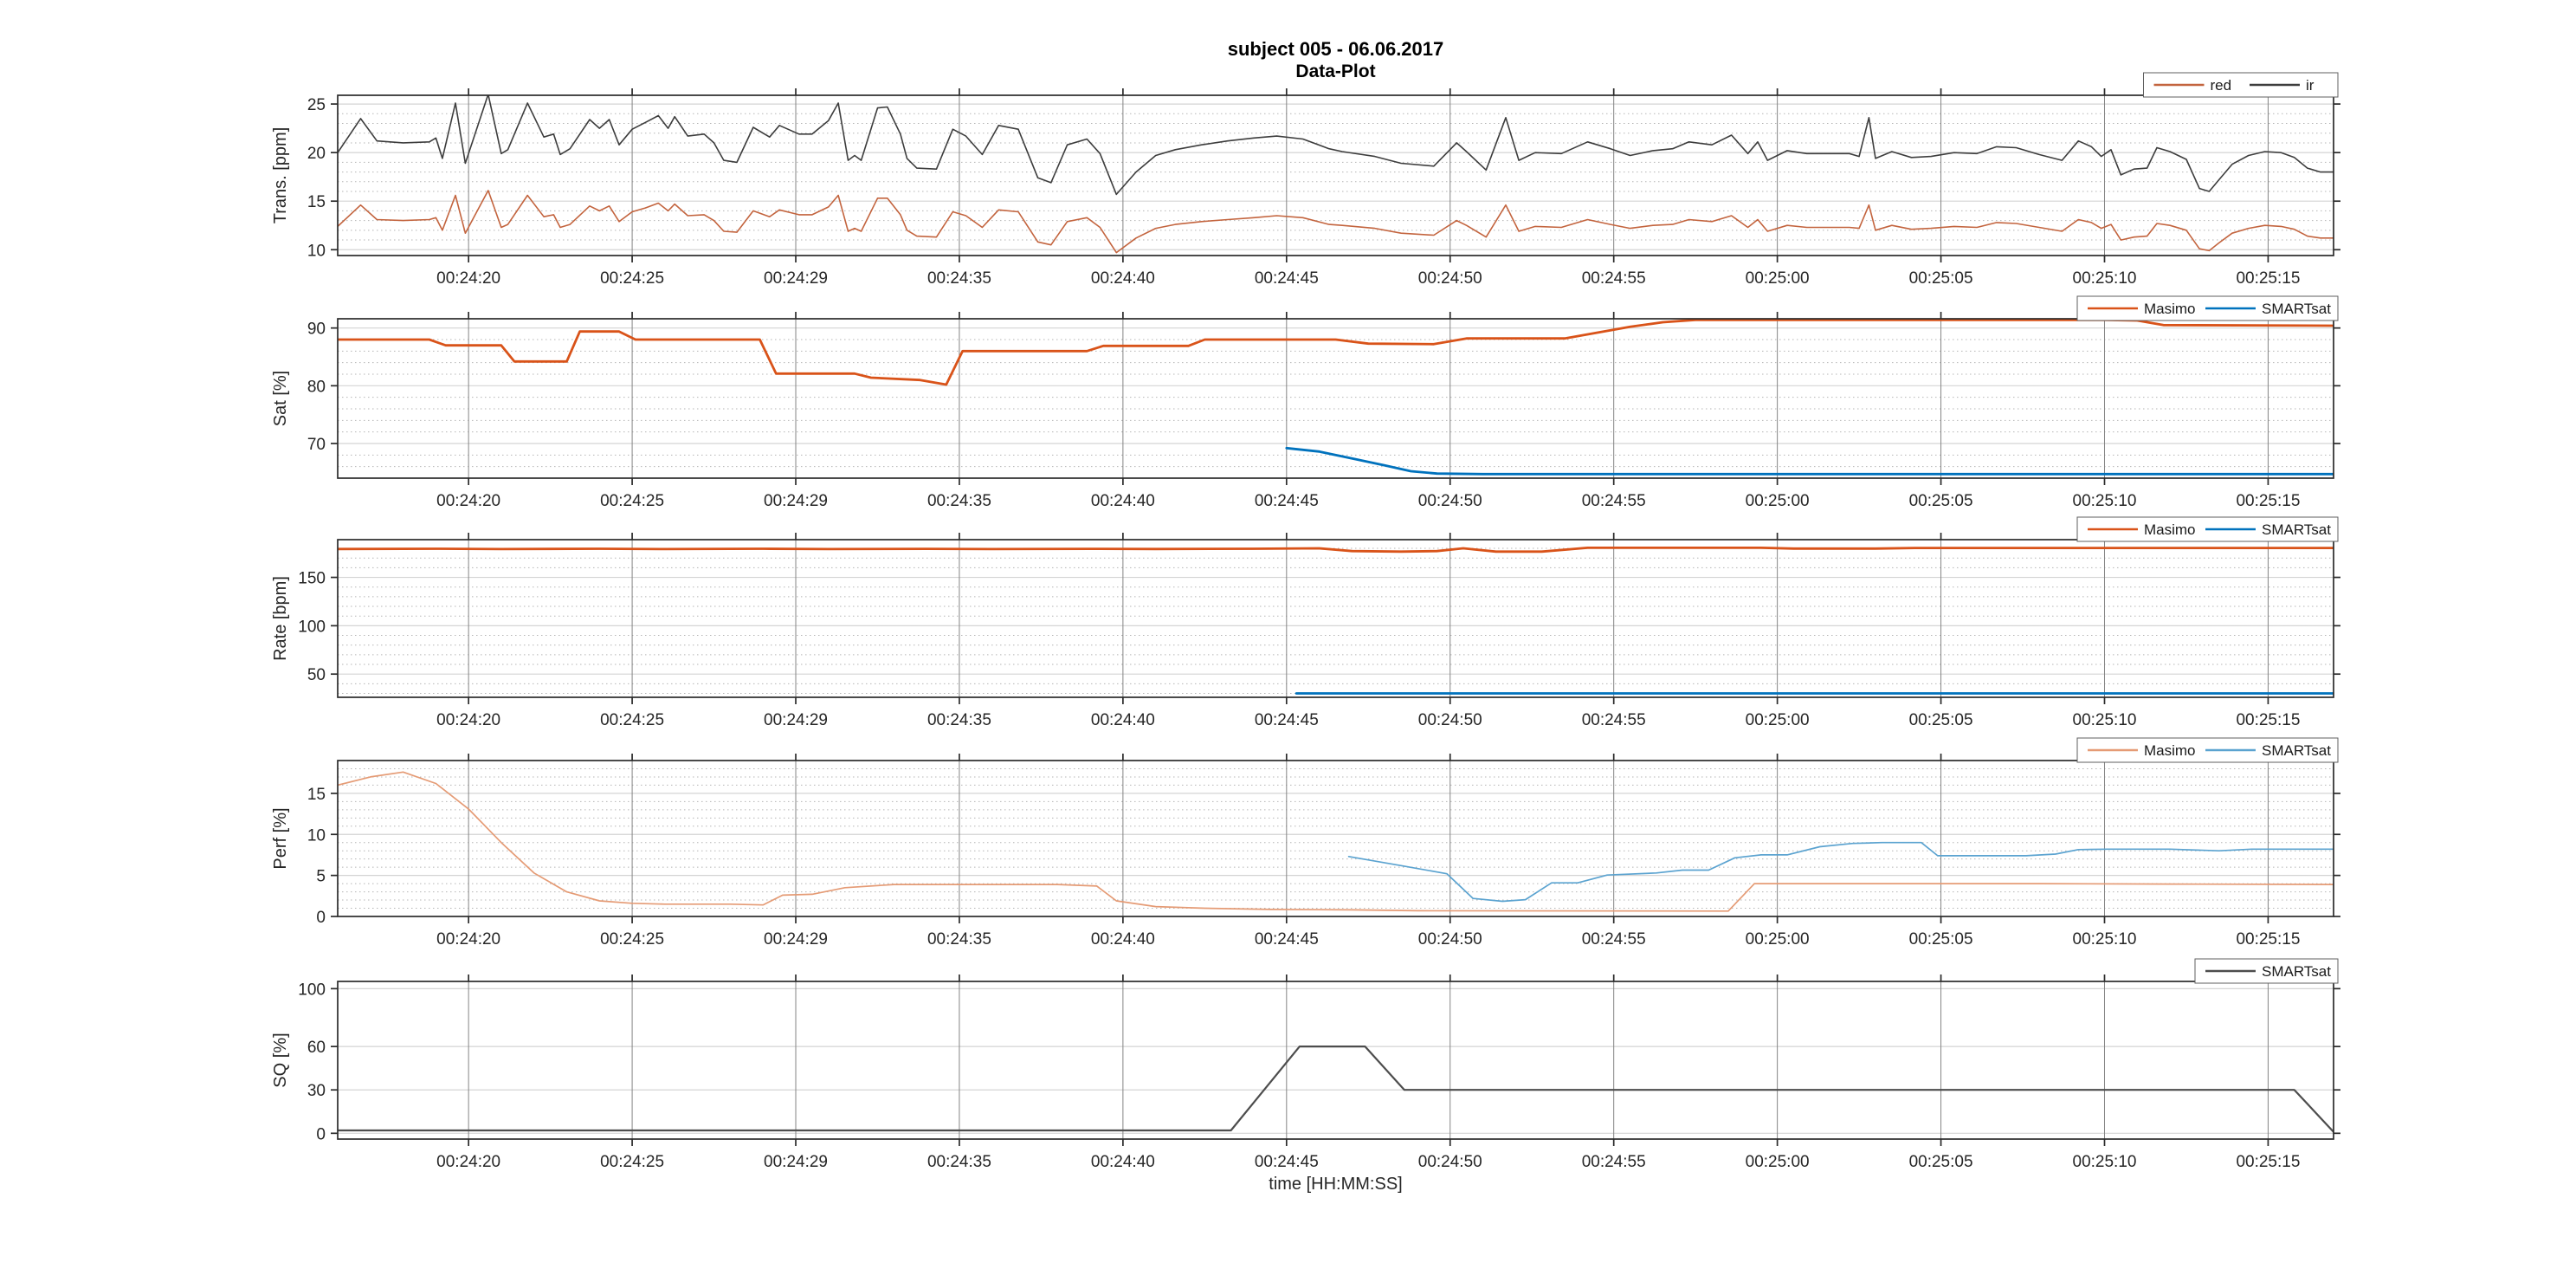  Describe the element at coordinates (1336, 145) in the screenshot. I see `line-ir` at that location.